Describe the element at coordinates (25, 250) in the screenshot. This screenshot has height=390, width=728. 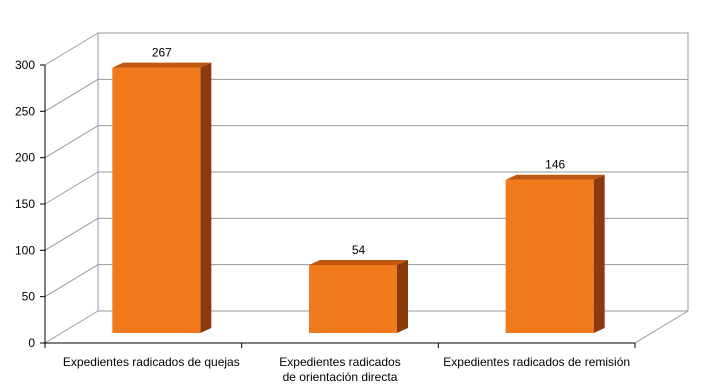
I see `y-tick-label: 100` at that location.